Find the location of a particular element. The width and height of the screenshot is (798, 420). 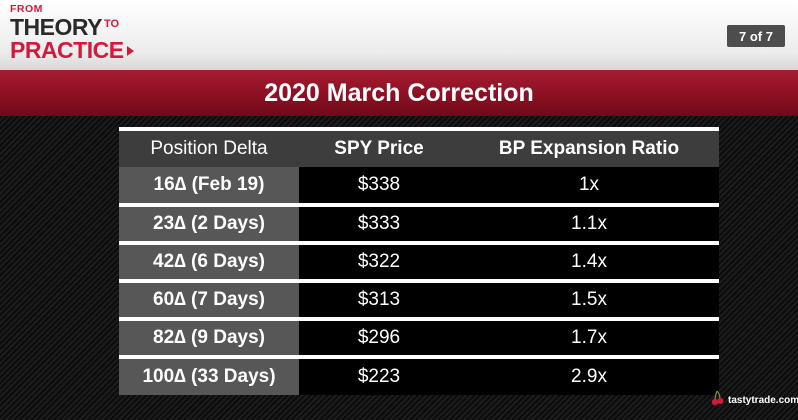

logo-theory-line: THEORY TO is located at coordinates (72, 26).